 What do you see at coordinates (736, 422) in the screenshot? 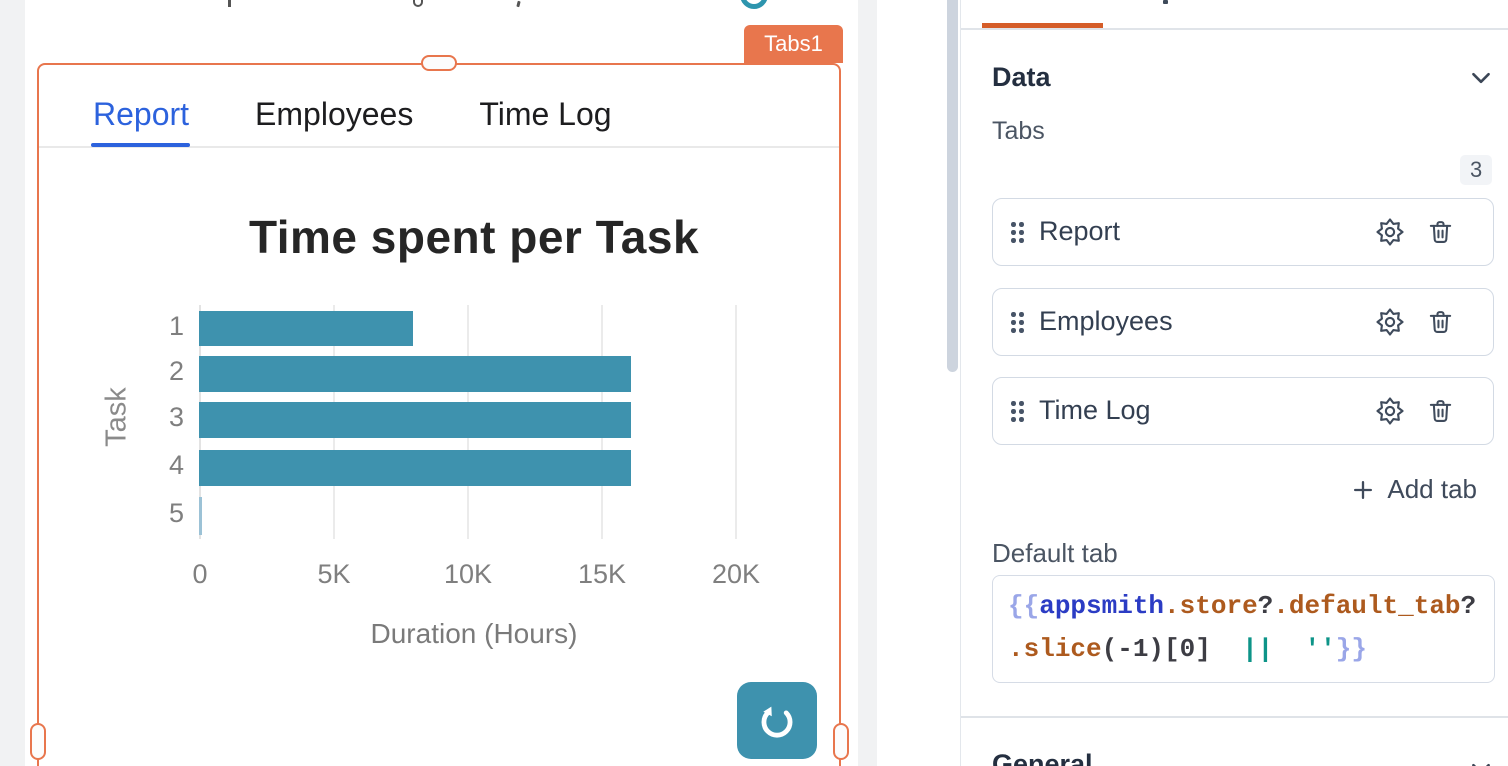
I see `gridline` at bounding box center [736, 422].